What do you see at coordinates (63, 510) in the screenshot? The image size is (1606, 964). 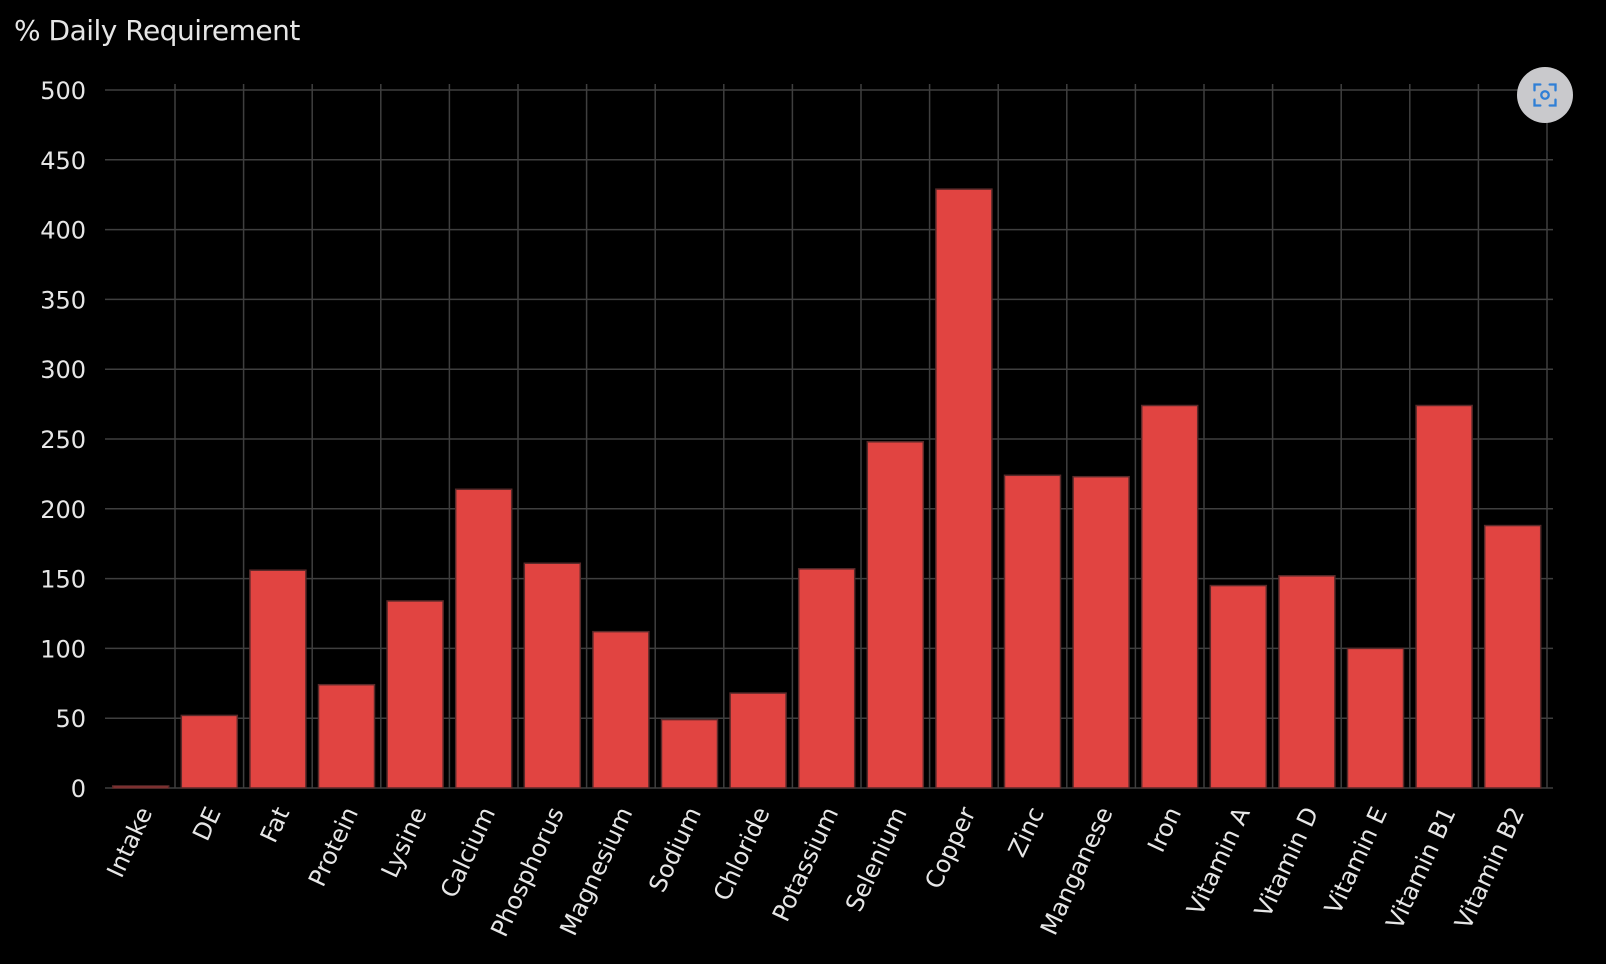 I see `y-tick-label: 200` at bounding box center [63, 510].